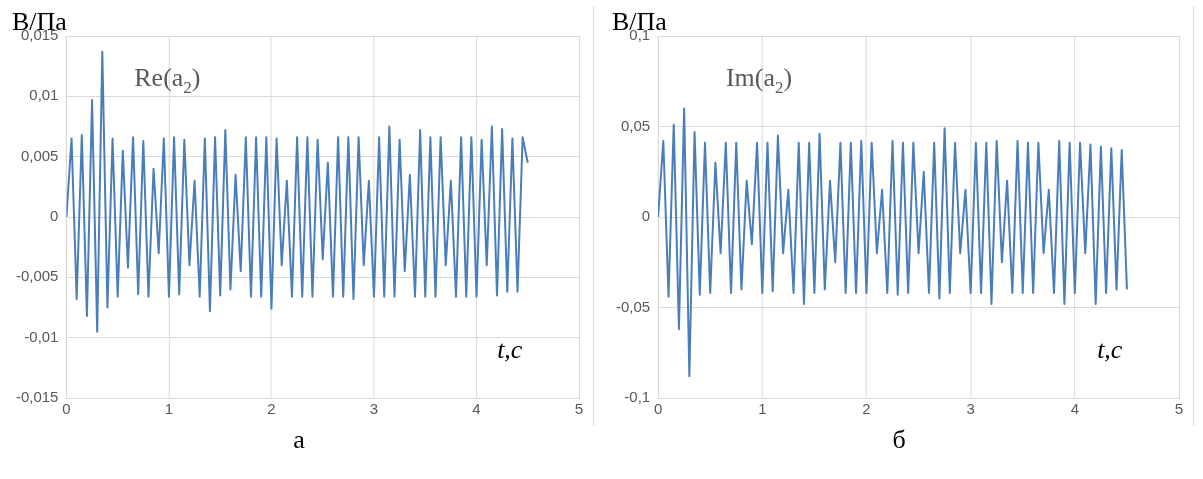 The width and height of the screenshot is (1203, 479). What do you see at coordinates (637, 397) in the screenshot?
I see `y-tick-label: -0,1` at bounding box center [637, 397].